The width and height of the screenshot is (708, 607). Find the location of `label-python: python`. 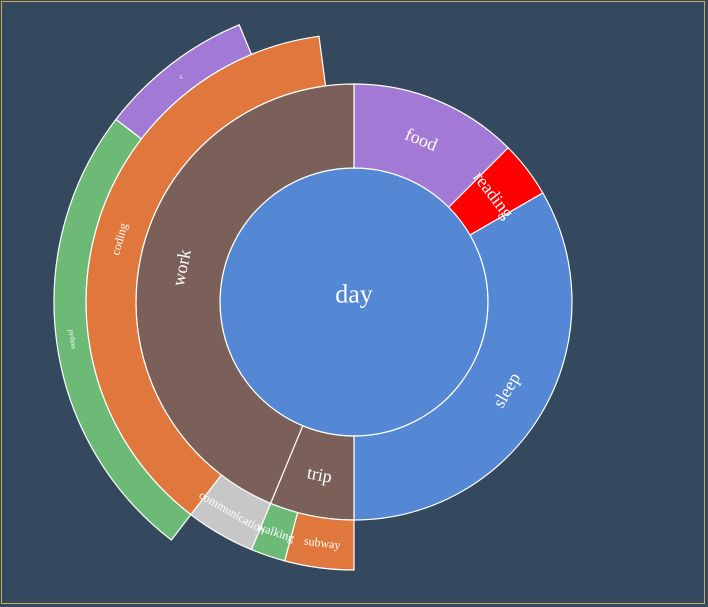

label-python: python is located at coordinates (72, 339).